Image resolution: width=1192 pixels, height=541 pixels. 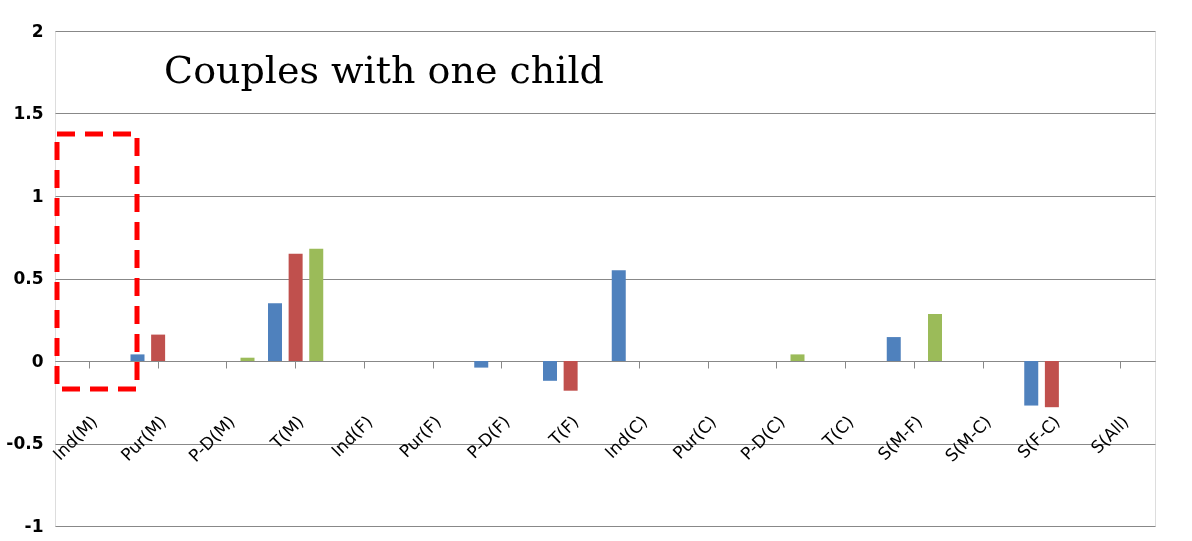 I want to click on y-tick-label: 1, so click(x=37, y=195).